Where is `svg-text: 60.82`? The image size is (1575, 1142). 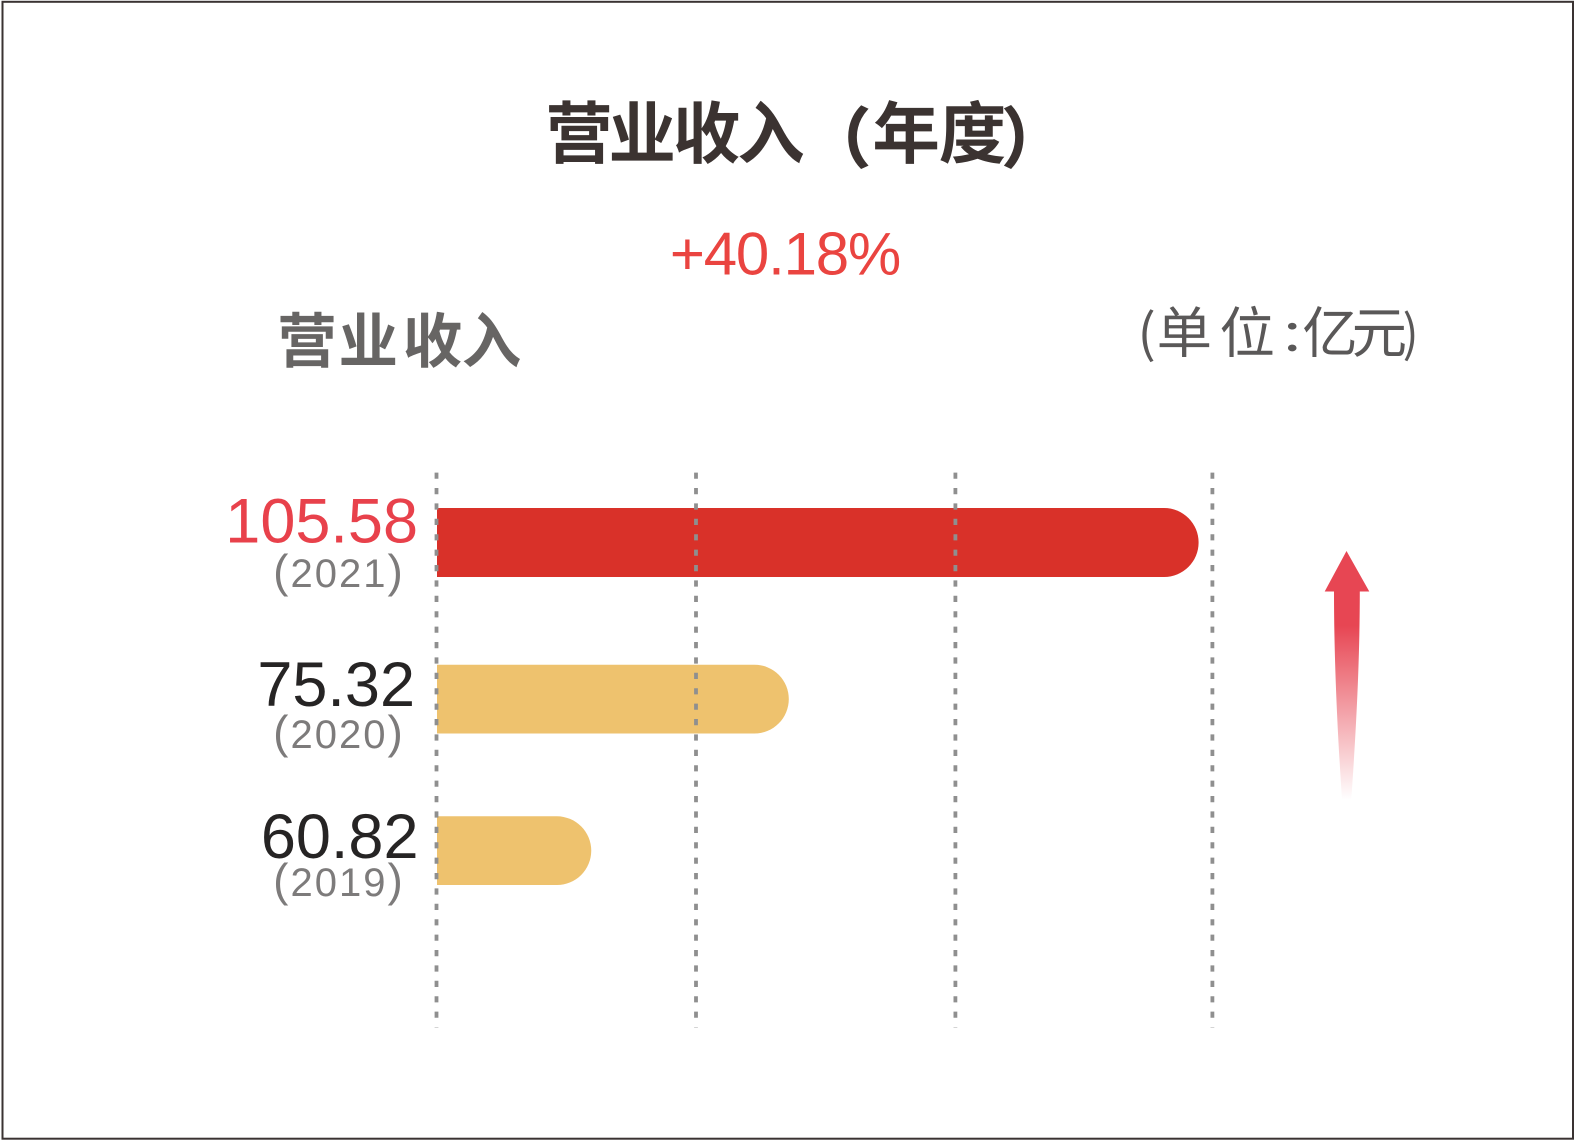
svg-text: 60.82 is located at coordinates (340, 837).